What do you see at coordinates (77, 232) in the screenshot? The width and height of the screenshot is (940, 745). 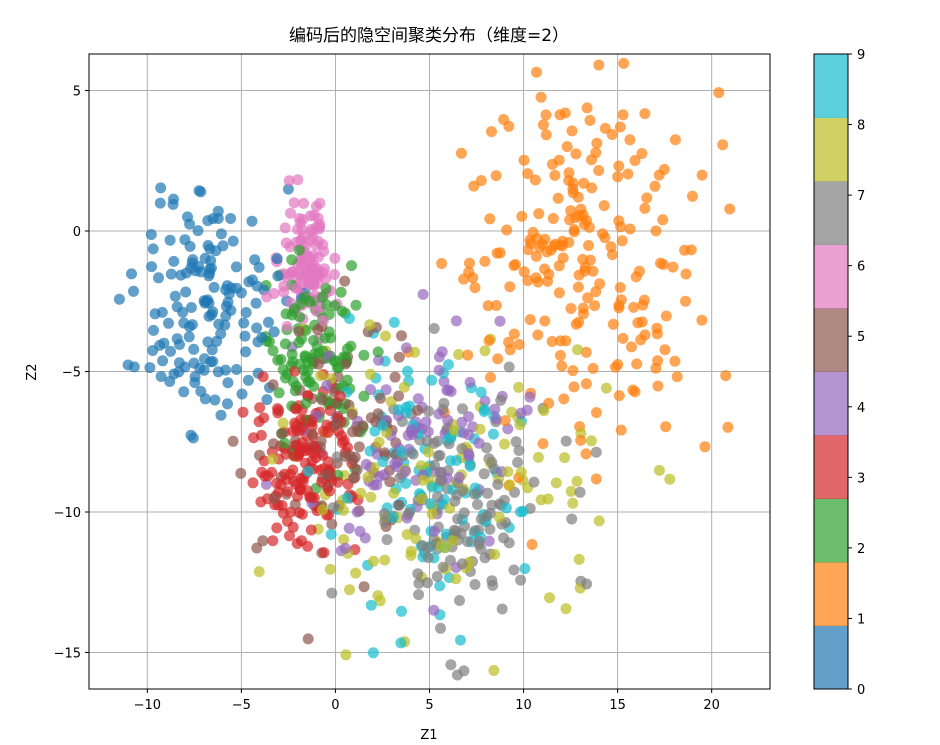 I see `y-tick-label: 0` at bounding box center [77, 232].